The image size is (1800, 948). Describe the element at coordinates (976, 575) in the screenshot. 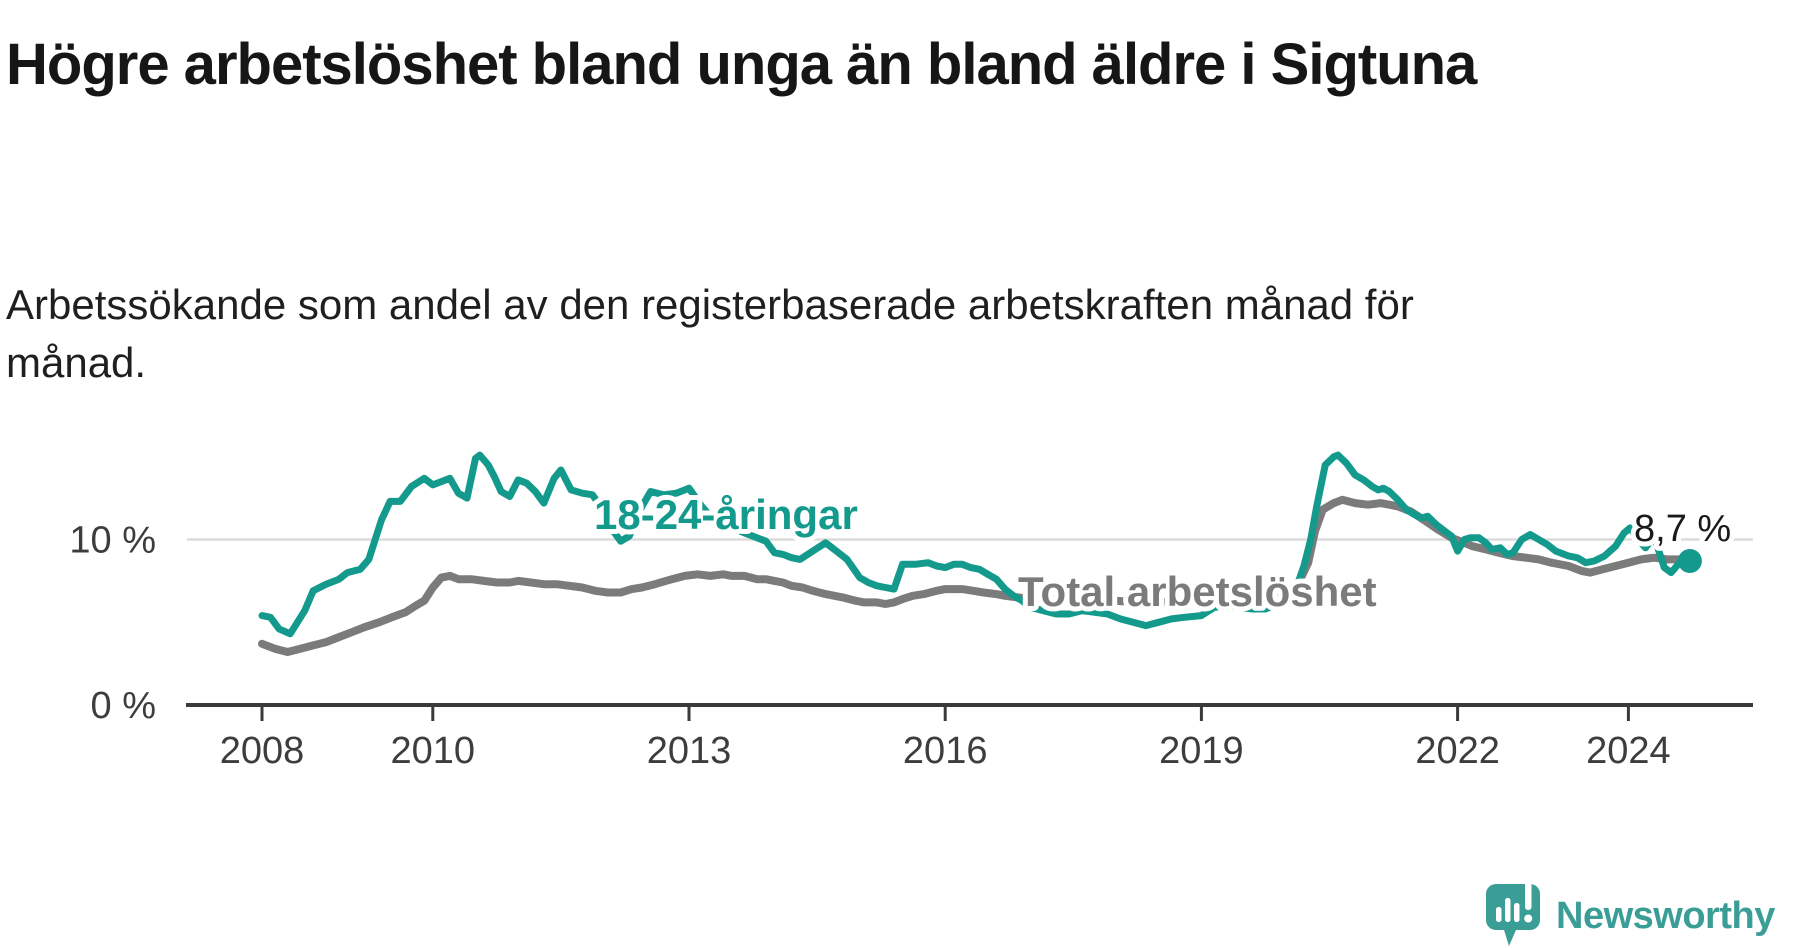

I see `series-line-total` at that location.